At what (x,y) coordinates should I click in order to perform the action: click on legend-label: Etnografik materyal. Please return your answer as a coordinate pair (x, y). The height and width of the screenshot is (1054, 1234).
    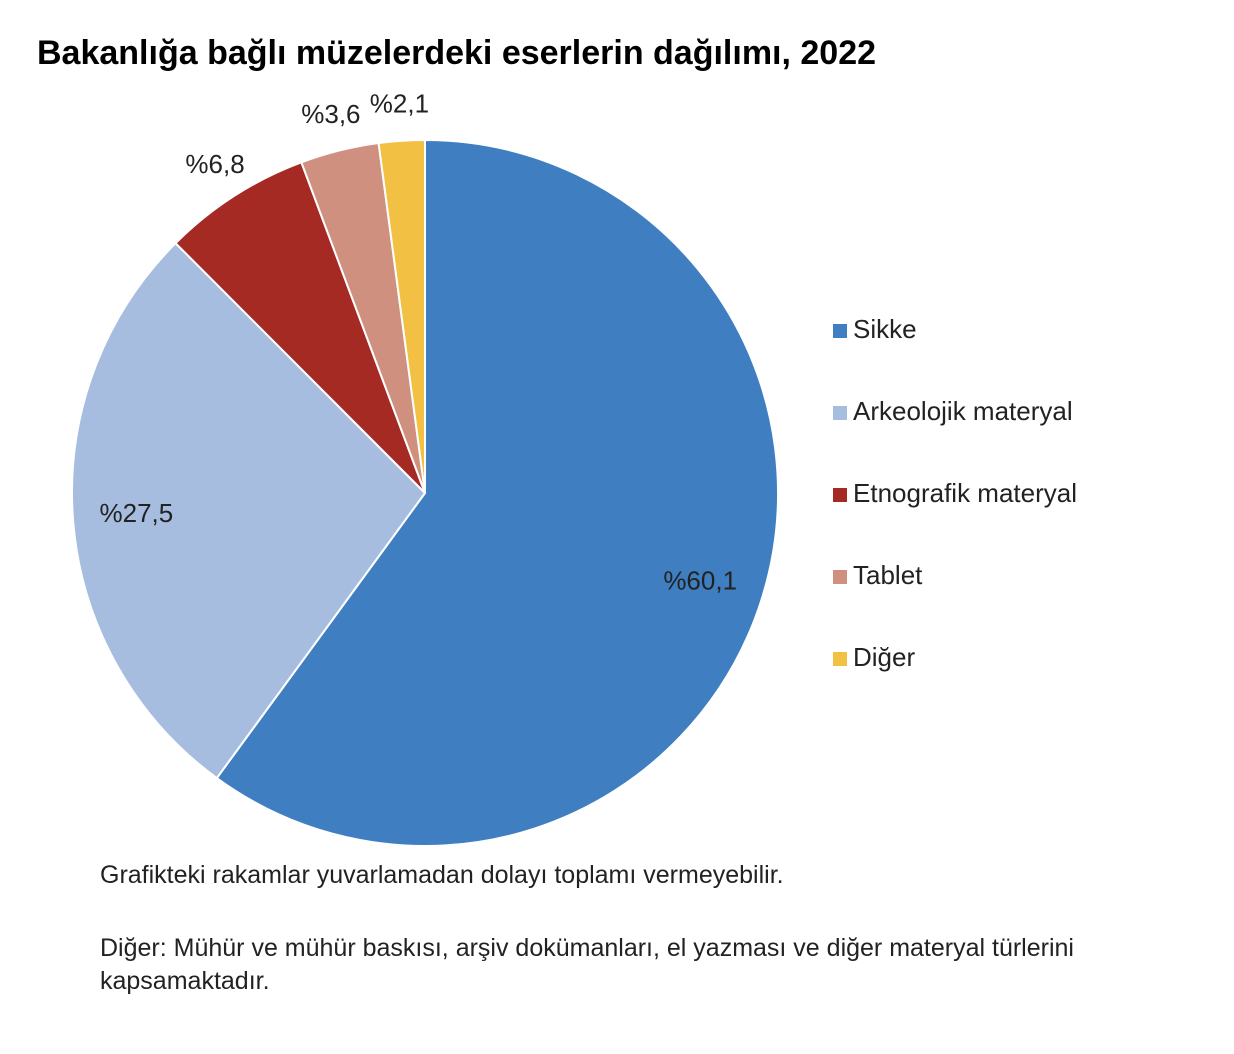
    Looking at the image, I should click on (965, 493).